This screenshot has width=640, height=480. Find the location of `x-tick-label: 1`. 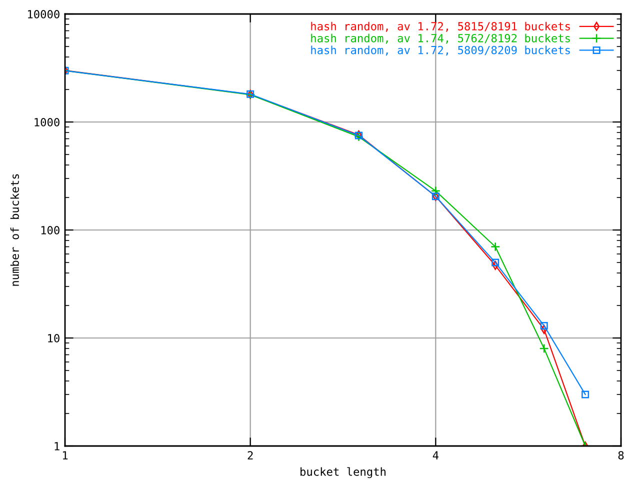

x-tick-label: 1 is located at coordinates (65, 455).